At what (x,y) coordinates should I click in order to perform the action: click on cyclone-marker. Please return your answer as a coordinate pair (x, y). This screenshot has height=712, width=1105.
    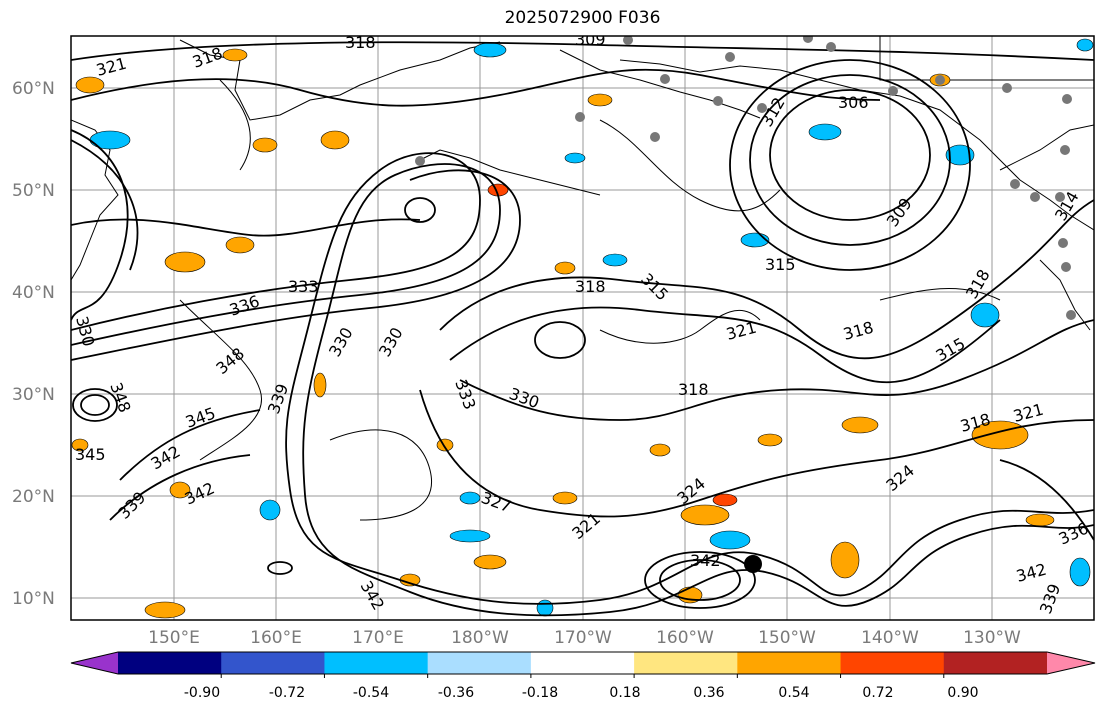
    Looking at the image, I should click on (753, 564).